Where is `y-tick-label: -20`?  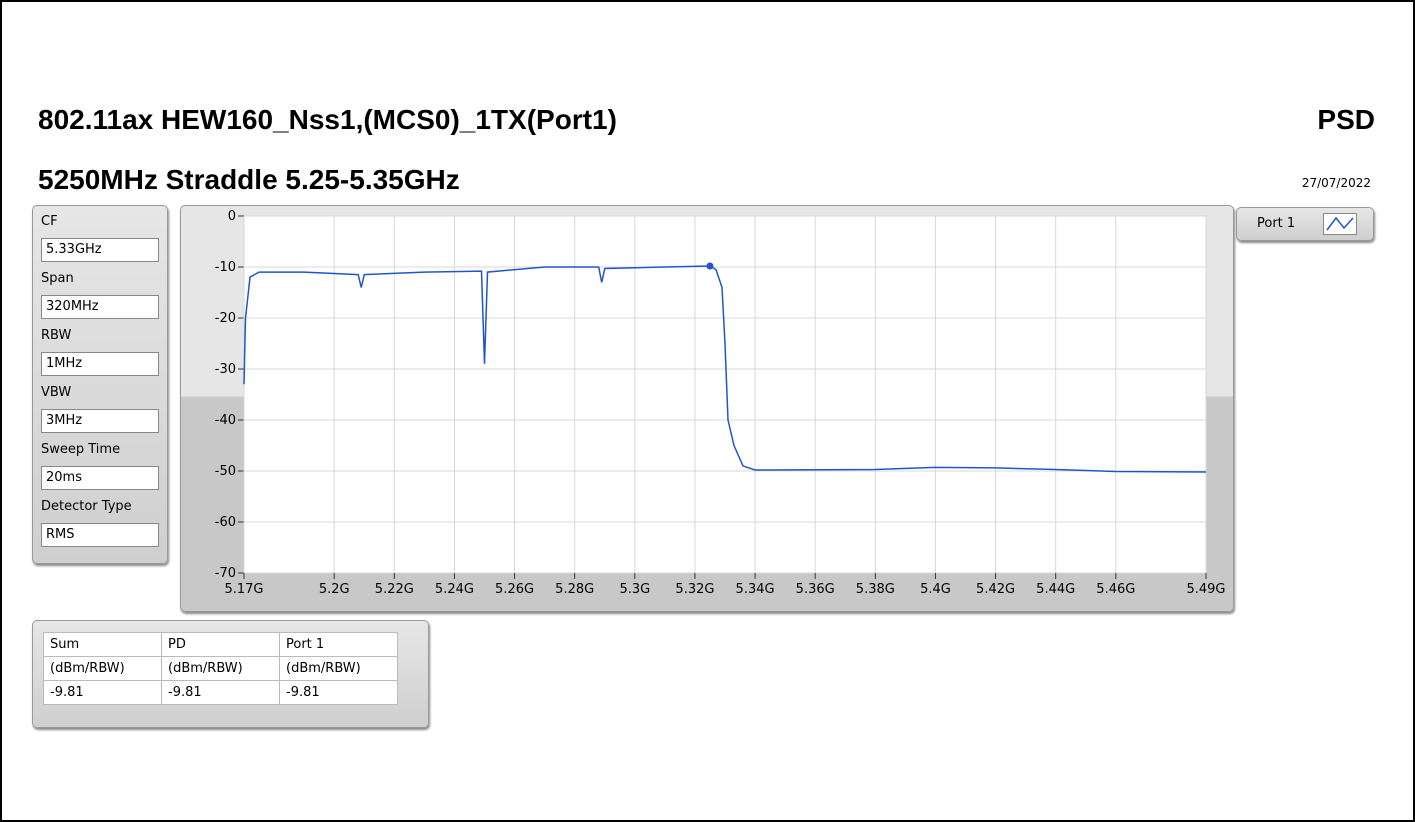 y-tick-label: -20 is located at coordinates (225, 318).